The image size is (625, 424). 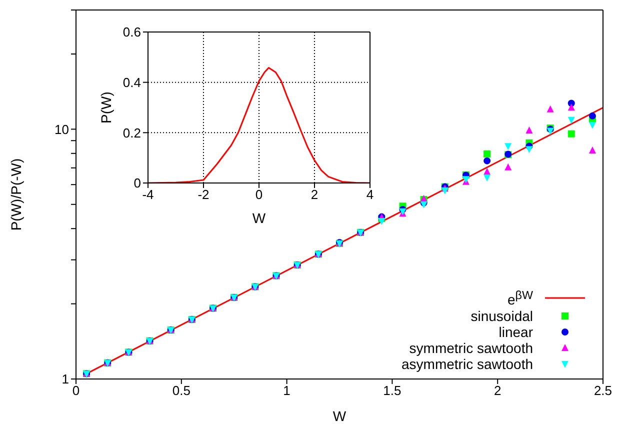 I want to click on legend-label: linear, so click(x=515, y=332).